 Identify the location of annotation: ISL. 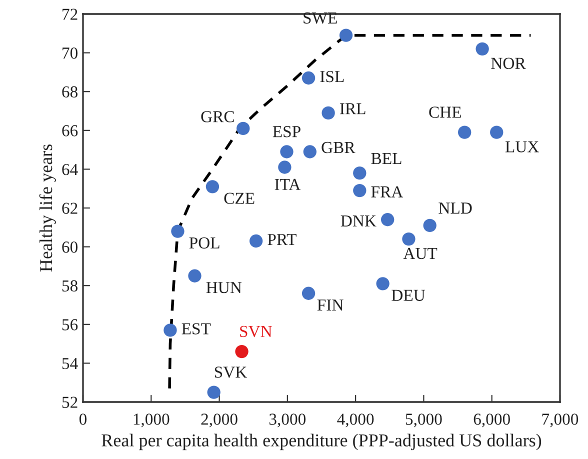
(332, 76).